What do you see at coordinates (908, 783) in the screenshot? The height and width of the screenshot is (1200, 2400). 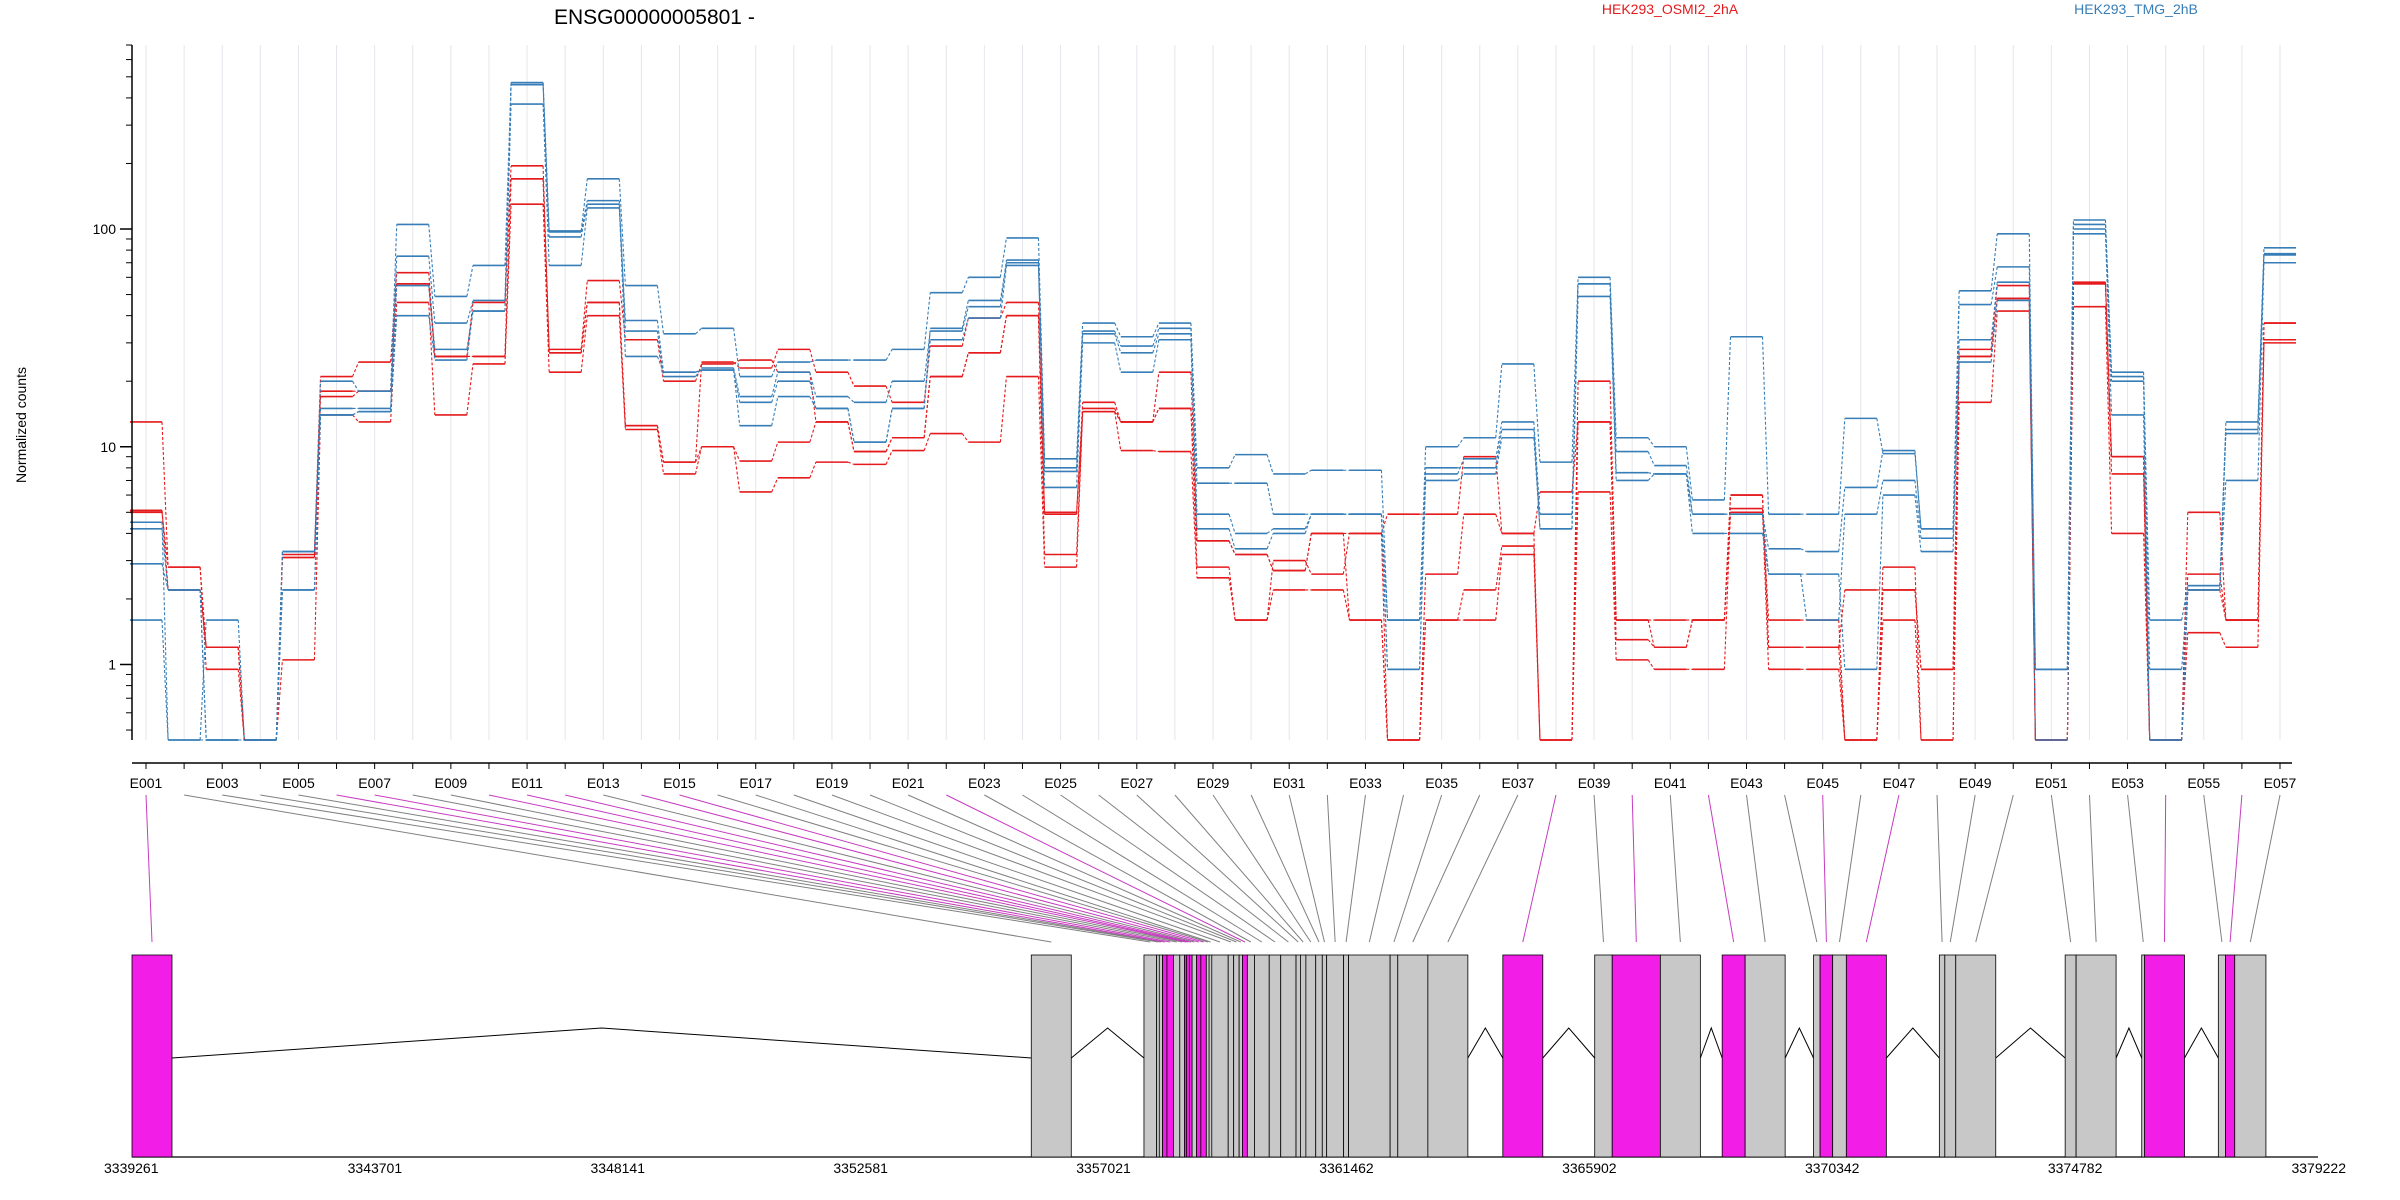 I see `x-tick-label: E021` at bounding box center [908, 783].